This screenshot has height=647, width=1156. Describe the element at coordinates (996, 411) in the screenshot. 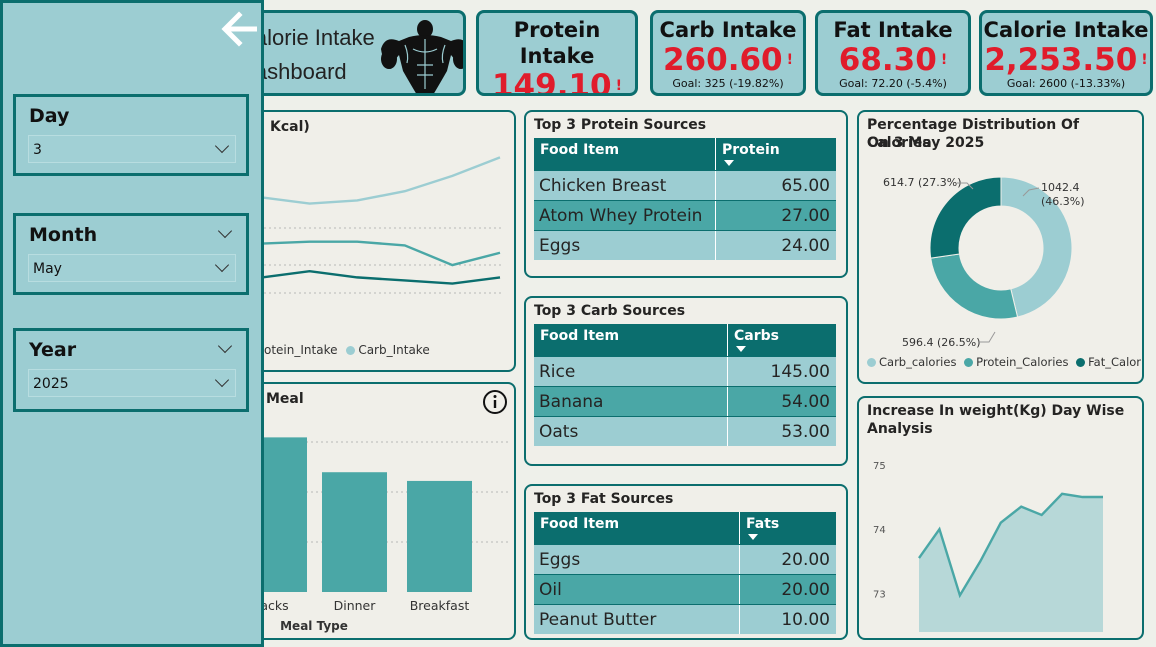

I see `weight-title-line1: Increase In weight(Kg) Day Wise` at that location.